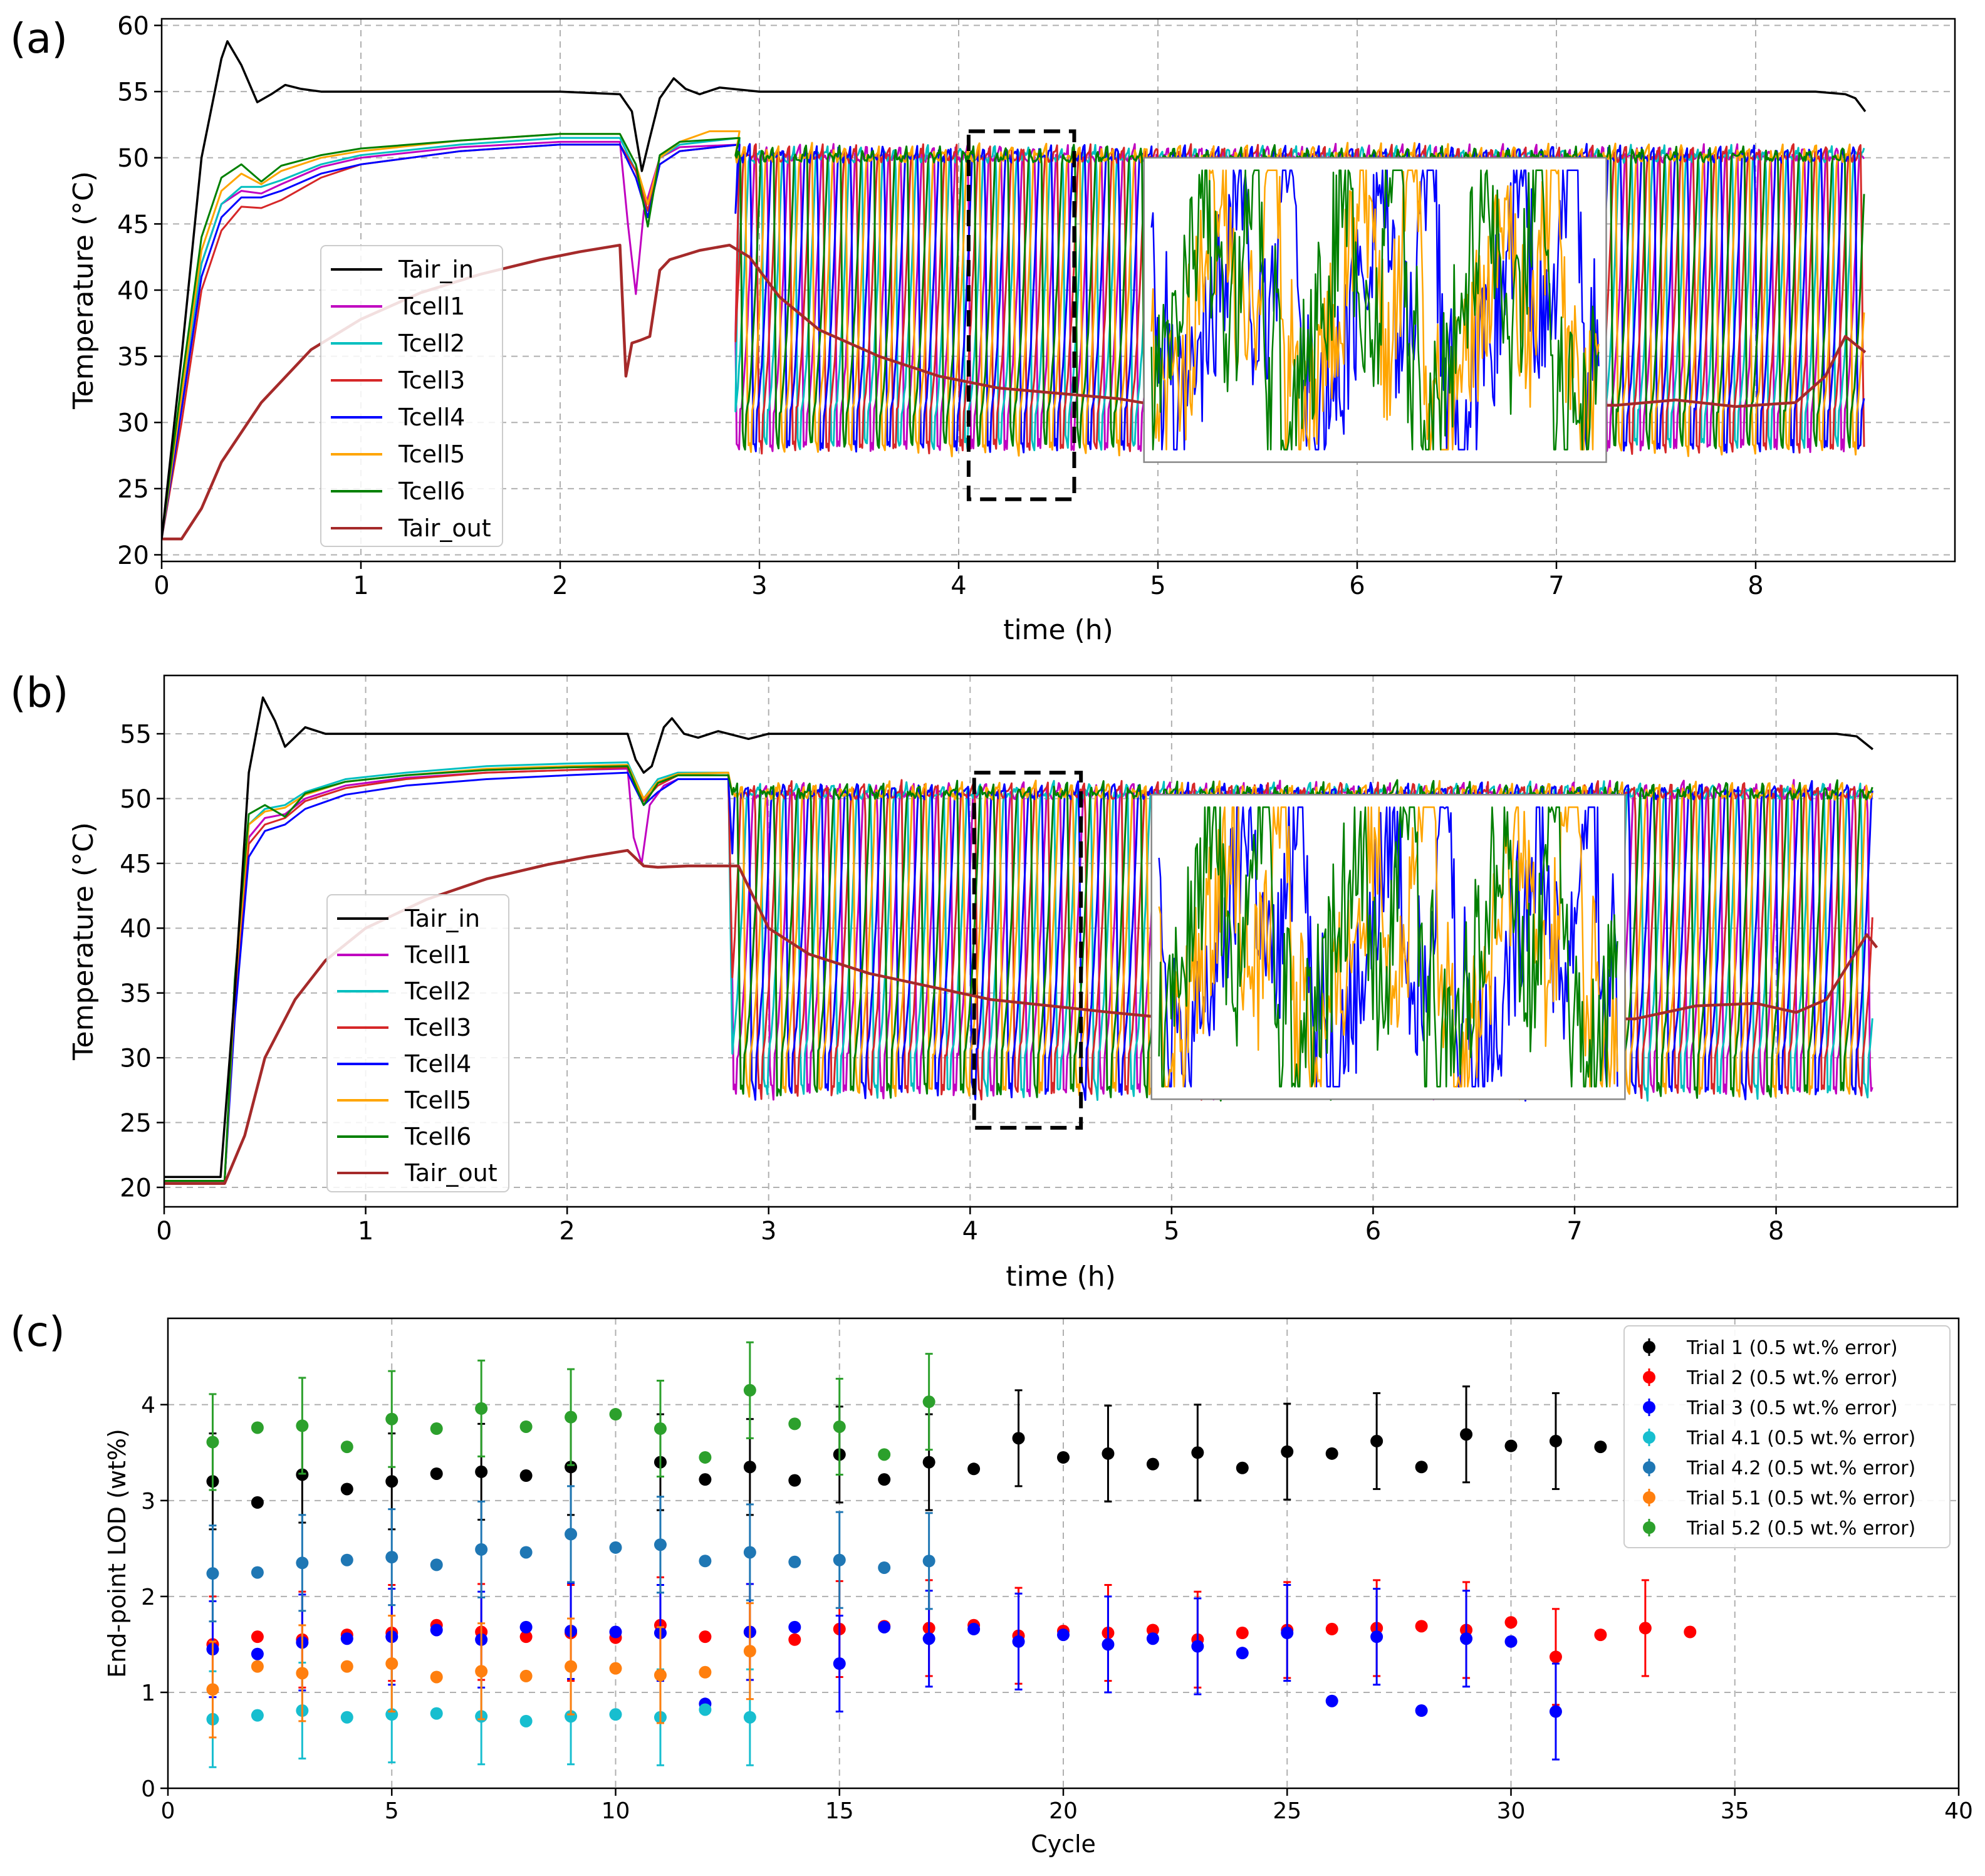 This screenshot has width=1985, height=1876. I want to click on x-tick-label: 40, so click(1959, 1811).